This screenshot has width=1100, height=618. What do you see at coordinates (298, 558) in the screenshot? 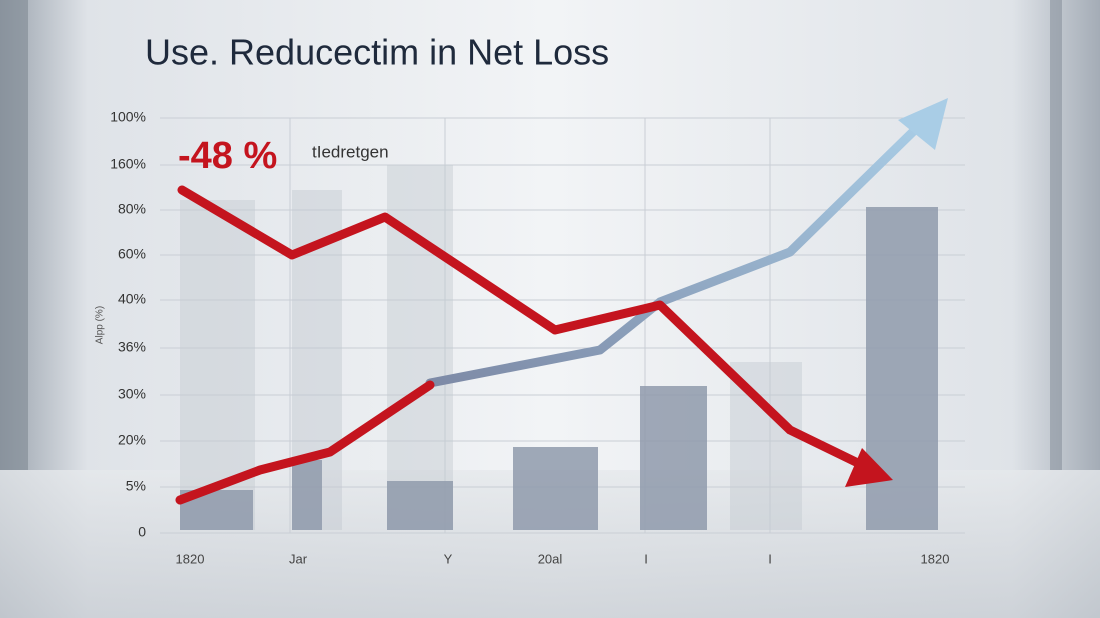
I see `x-tick-label: Jar` at bounding box center [298, 558].